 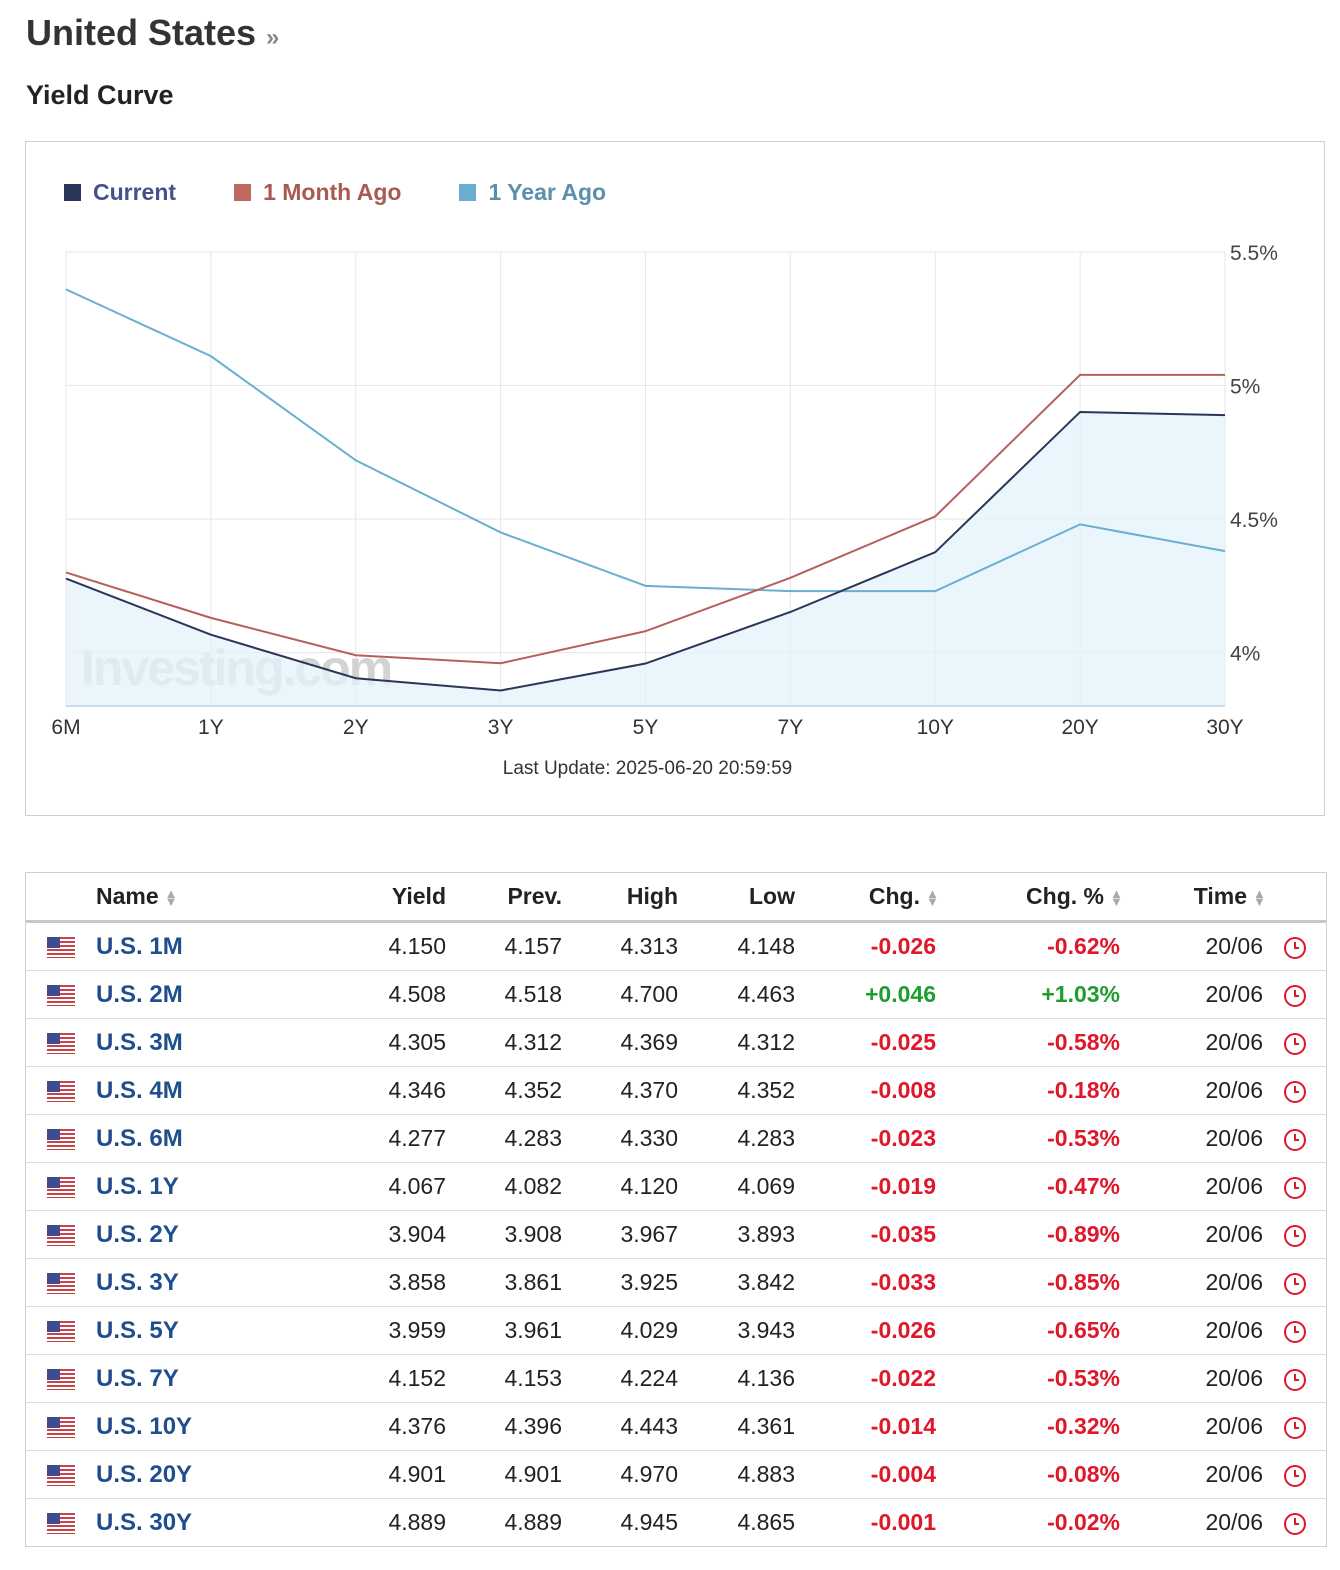 What do you see at coordinates (139, 946) in the screenshot?
I see `bond-name-link: U.S. 1M` at bounding box center [139, 946].